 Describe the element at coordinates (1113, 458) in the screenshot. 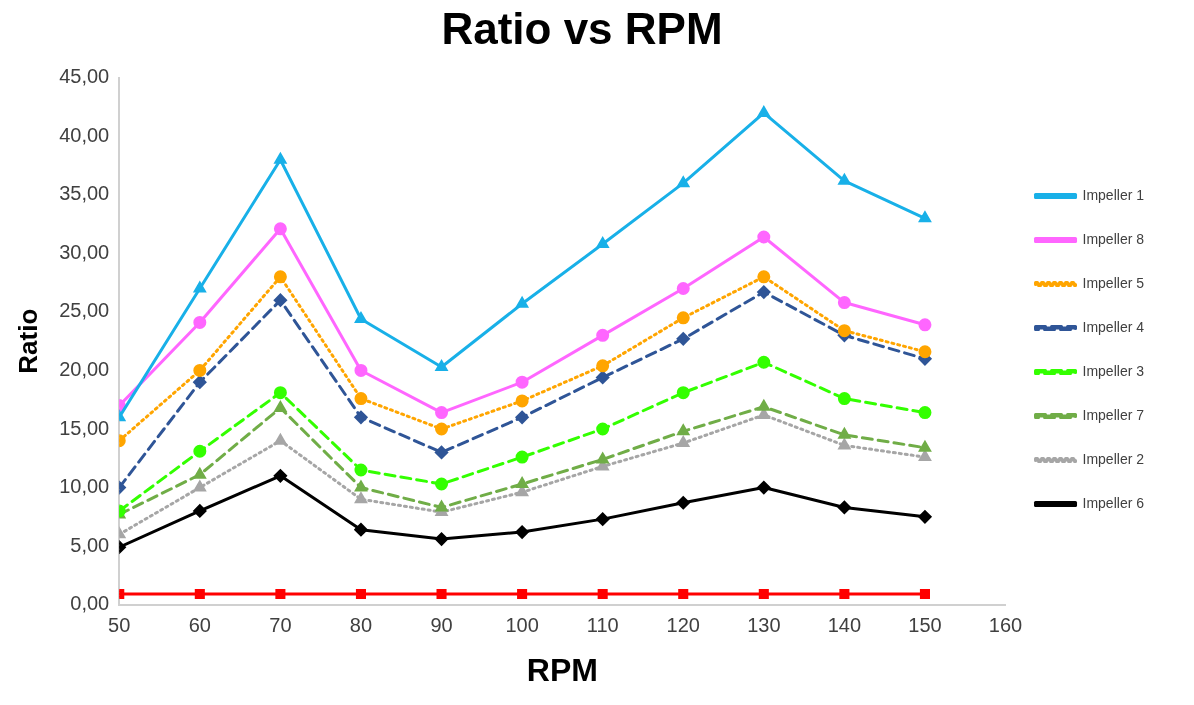

I see `legend-label: Impeller 2` at that location.